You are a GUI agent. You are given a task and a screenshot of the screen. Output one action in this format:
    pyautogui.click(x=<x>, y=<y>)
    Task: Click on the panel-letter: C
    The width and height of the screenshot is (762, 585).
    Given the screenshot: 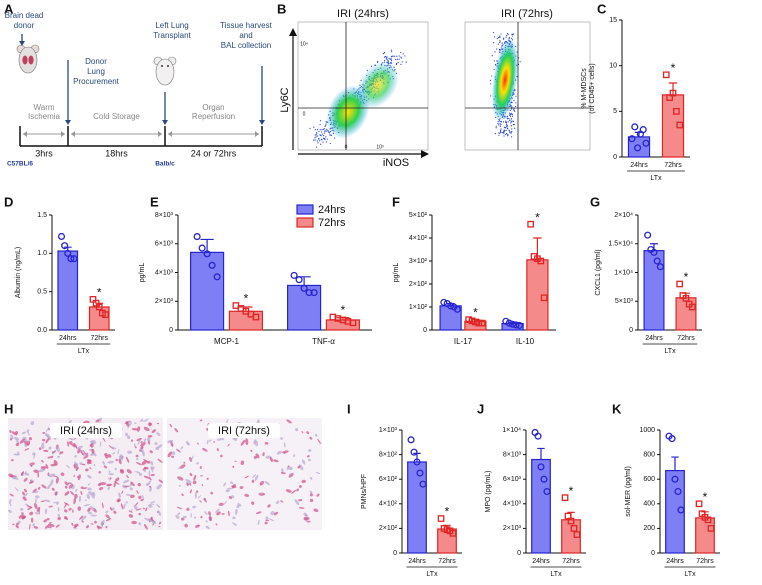 What is the action you would take?
    pyautogui.click(x=602, y=8)
    